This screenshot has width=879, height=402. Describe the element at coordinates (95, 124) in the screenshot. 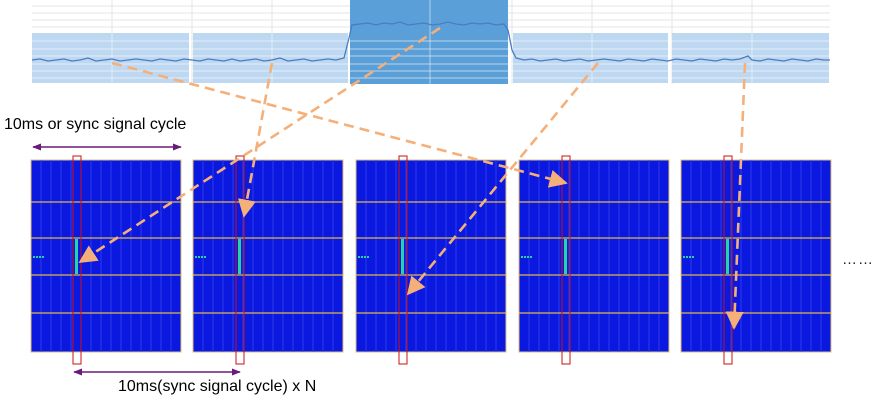

I see `frame-duration-label: 10ms or sync signal cycle` at that location.